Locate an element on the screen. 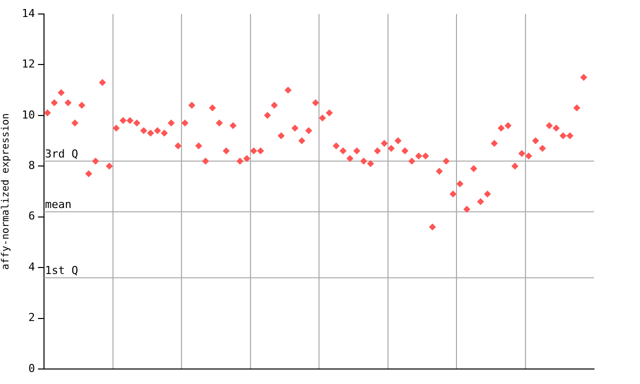 Image resolution: width=640 pixels, height=384 pixels. ref-line-label: mean is located at coordinates (58, 205).